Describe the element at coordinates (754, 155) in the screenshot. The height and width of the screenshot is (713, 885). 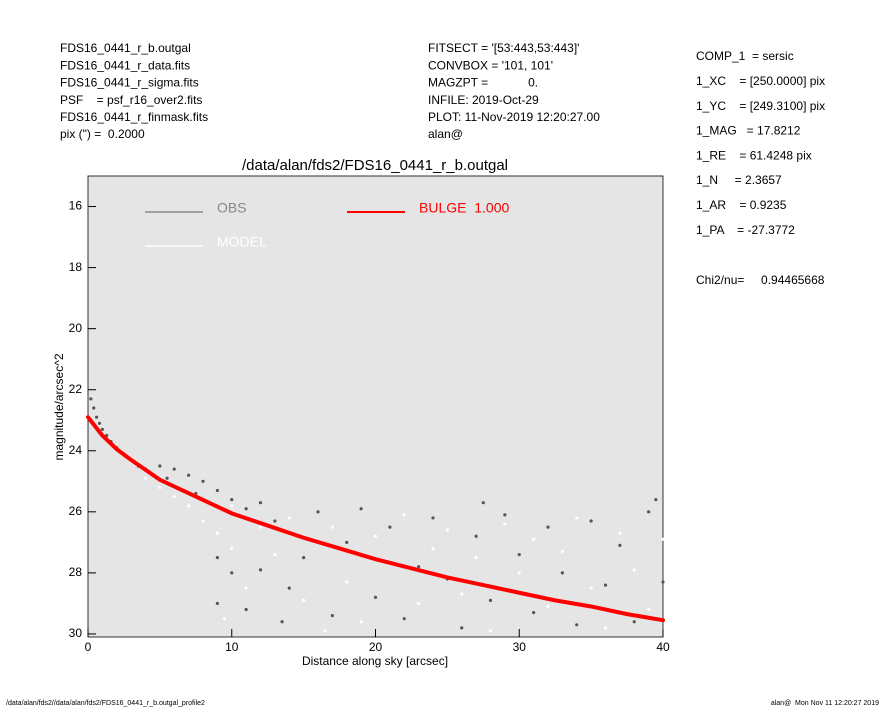
I see `header-right-line: 1_RE = 61.4248 pix` at that location.